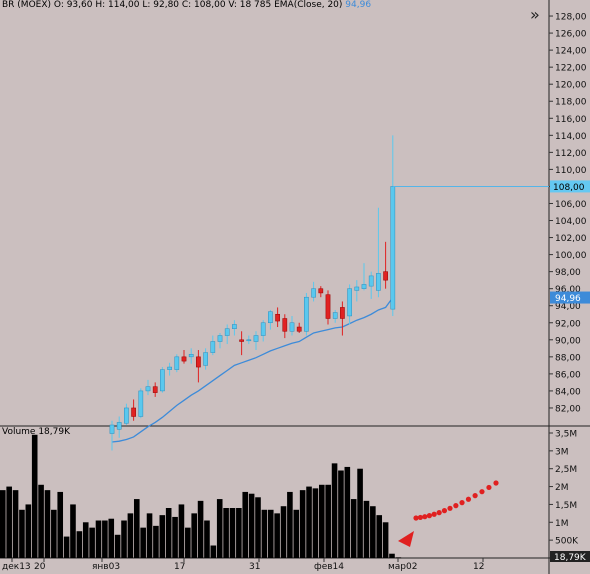 Image resolution: width=590 pixels, height=574 pixels. What do you see at coordinates (571, 52) in the screenshot?
I see `price-tick-label: 124,00` at bounding box center [571, 52].